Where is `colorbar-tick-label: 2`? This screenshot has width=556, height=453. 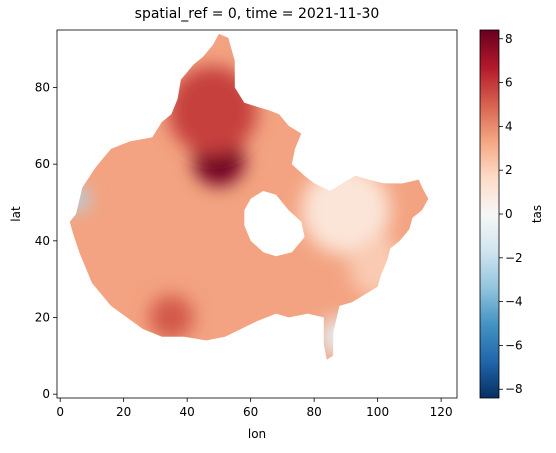 colorbar-tick-label: 2 is located at coordinates (509, 170).